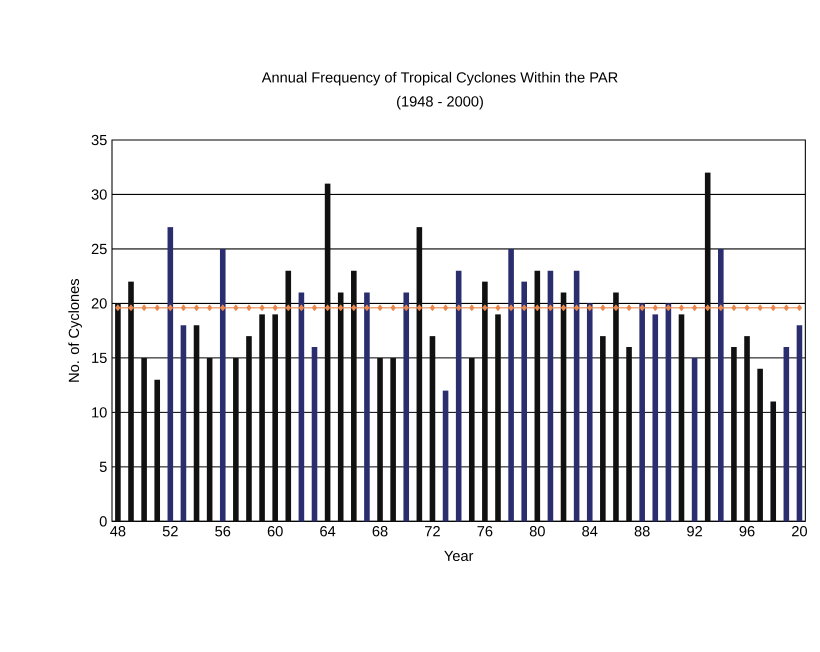 This screenshot has height=652, width=820. What do you see at coordinates (99, 358) in the screenshot?
I see `y-tick-label: 15` at bounding box center [99, 358].